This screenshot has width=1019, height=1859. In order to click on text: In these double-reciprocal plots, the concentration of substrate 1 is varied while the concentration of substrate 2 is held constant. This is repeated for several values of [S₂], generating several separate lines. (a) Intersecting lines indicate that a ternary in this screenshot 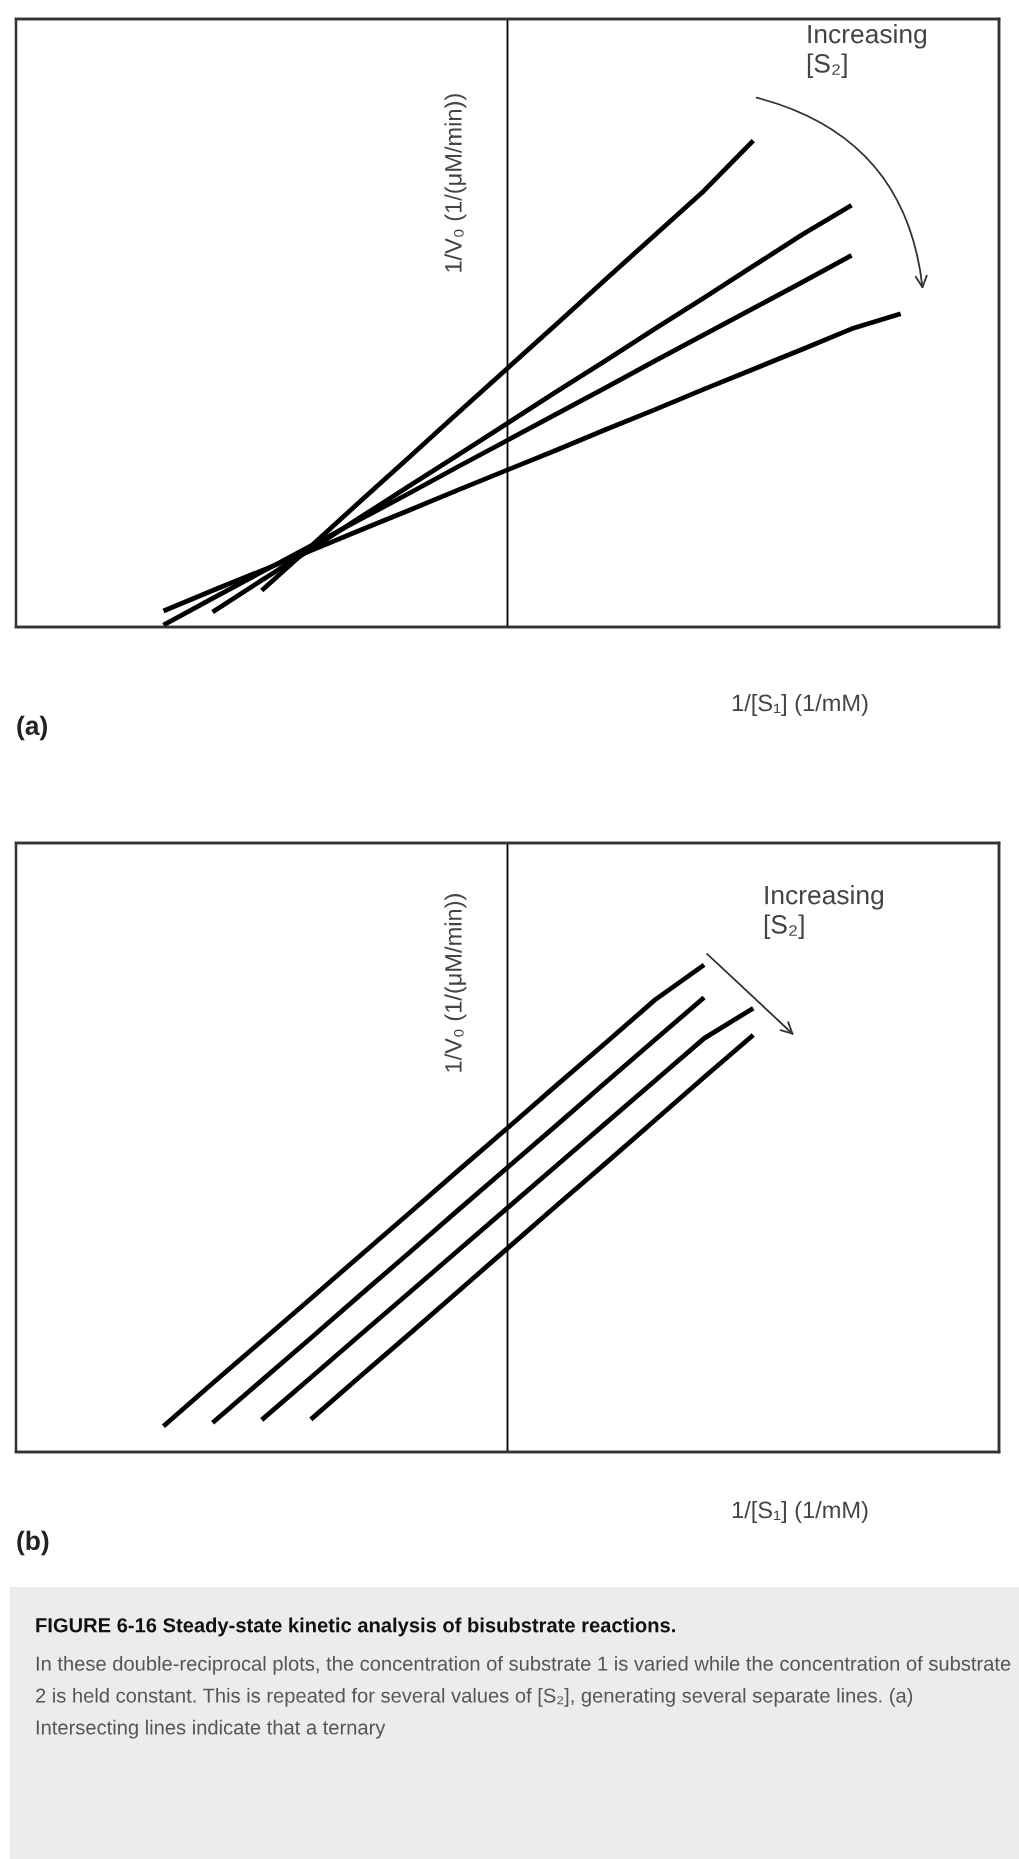, I will do `click(523, 1697)`.